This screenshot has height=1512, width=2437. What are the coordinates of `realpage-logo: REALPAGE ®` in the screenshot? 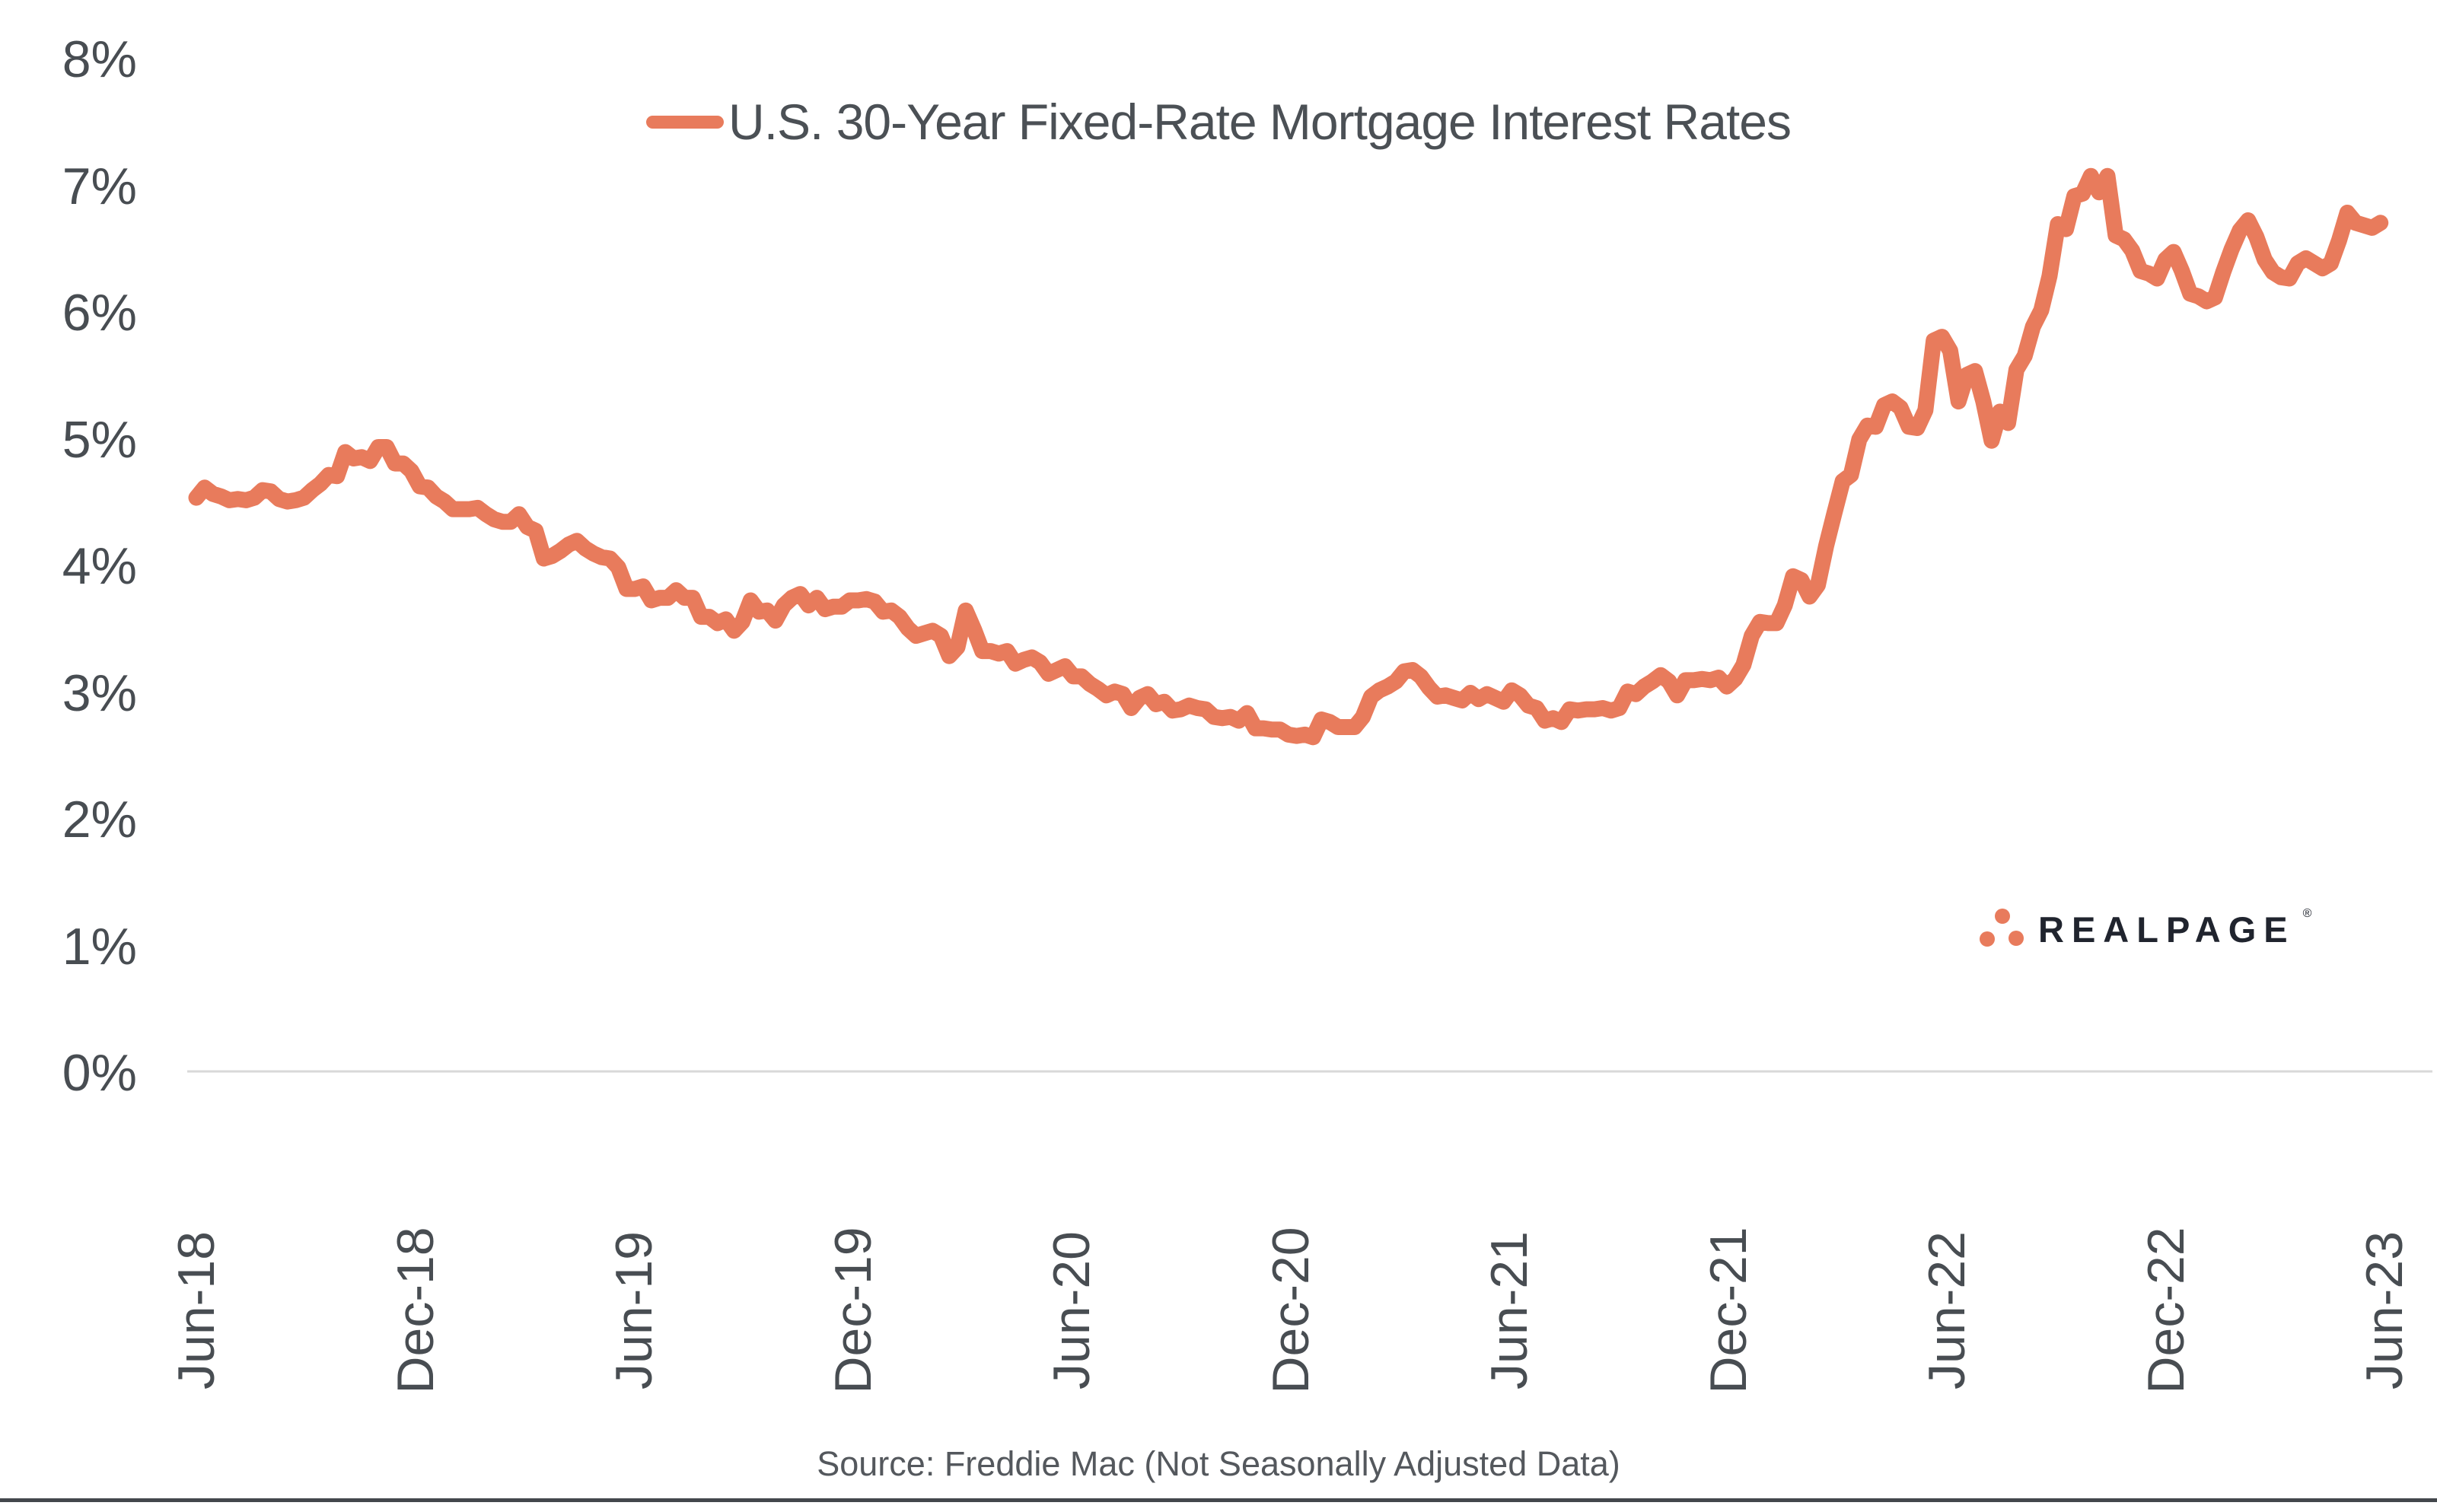 It's located at (2144, 929).